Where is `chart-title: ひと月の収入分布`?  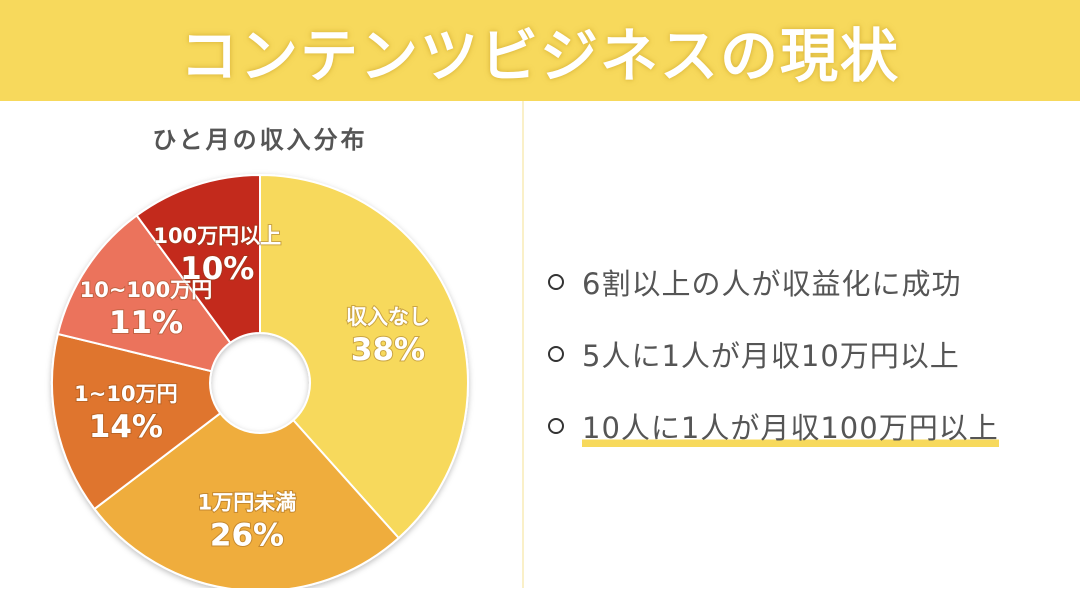
chart-title: ひと月の収入分布 is located at coordinates (260, 140).